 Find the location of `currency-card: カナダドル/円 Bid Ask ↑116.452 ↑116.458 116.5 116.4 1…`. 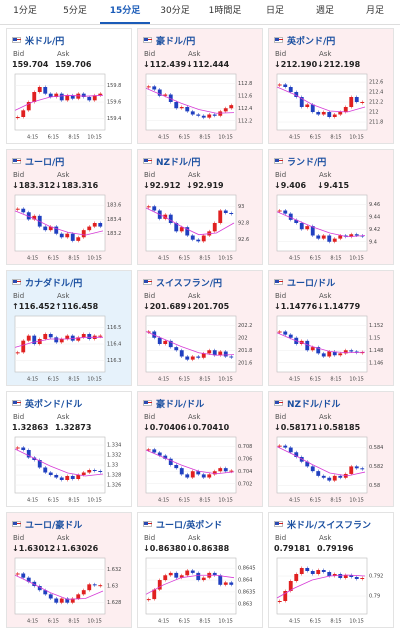

currency-card: カナダドル/円 Bid Ask ↑116.452 ↑116.458 116.5 116.4 1… is located at coordinates (69, 328).